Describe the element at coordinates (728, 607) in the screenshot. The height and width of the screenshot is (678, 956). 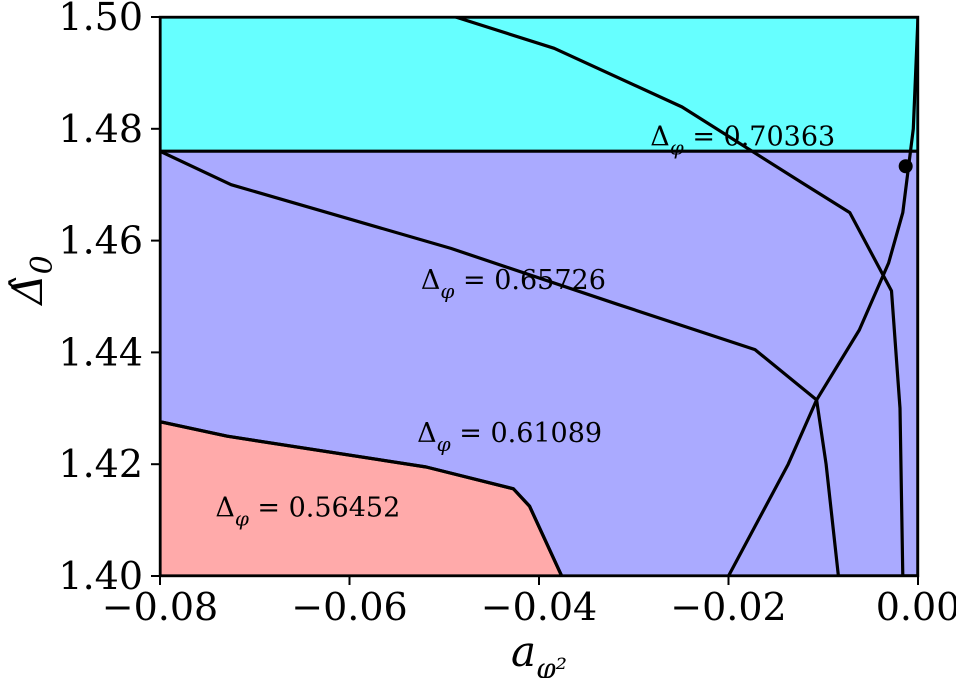
I see `x-tick-label: −0.02` at that location.